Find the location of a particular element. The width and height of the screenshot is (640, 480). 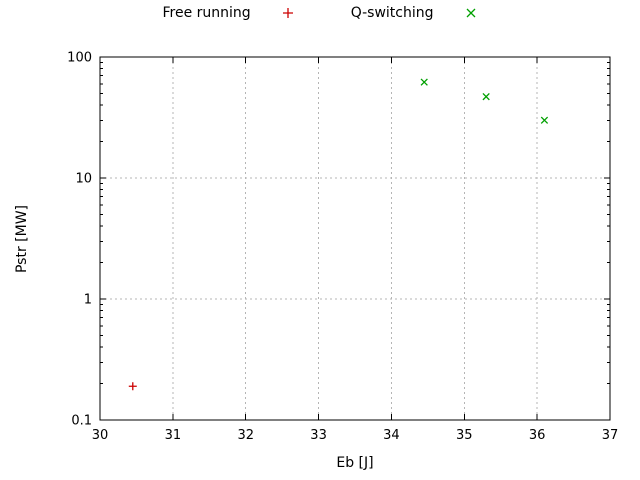

x-tick-label: 36 is located at coordinates (537, 435).